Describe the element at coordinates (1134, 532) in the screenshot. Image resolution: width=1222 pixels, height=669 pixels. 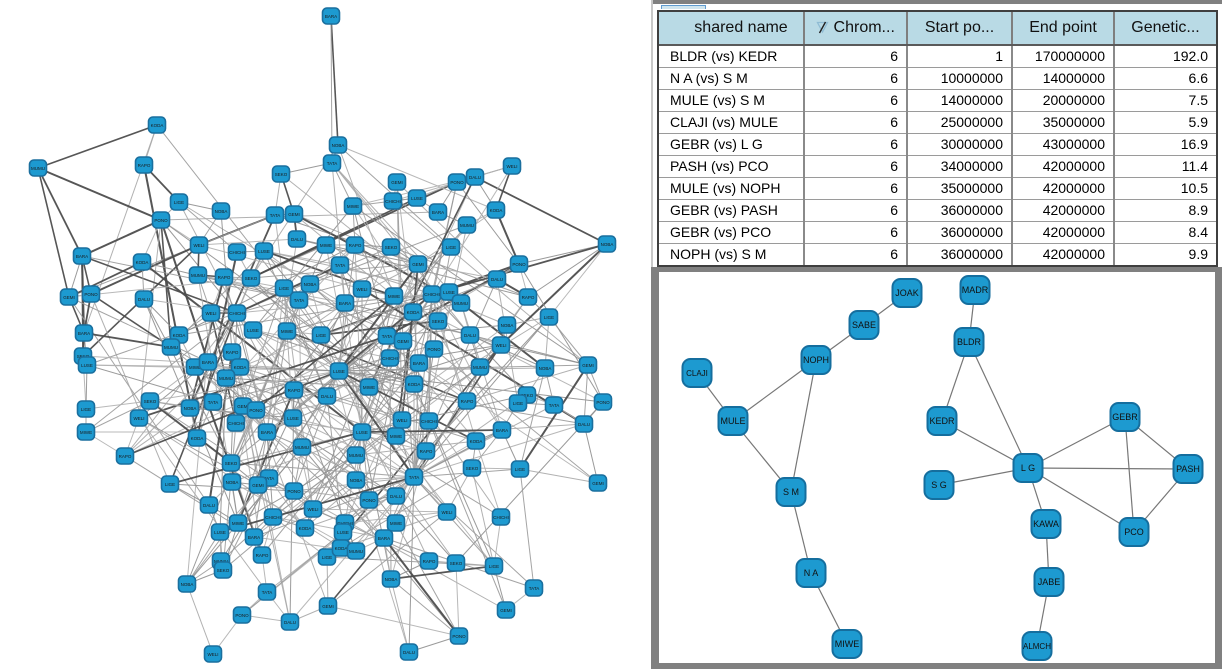
I see `svg-text: PCO` at that location.